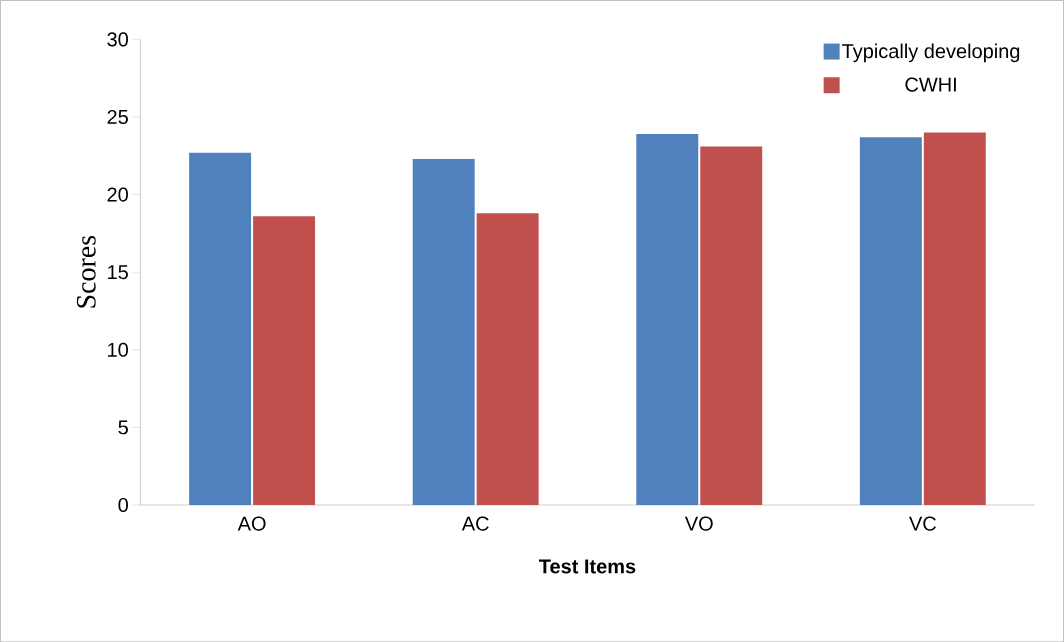 This screenshot has height=642, width=1064. Describe the element at coordinates (587, 566) in the screenshot. I see `x-axis-title: Test Items` at that location.